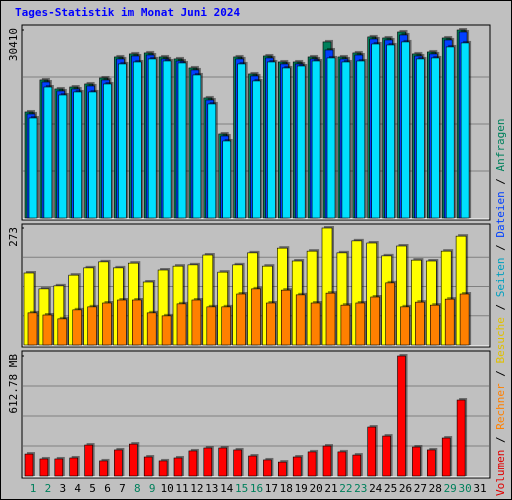 Image resolution: width=512 pixels, height=500 pixels. Describe the element at coordinates (128, 12) in the screenshot. I see `chart-title: Tages-Statistik im Monat Juni 2024` at that location.